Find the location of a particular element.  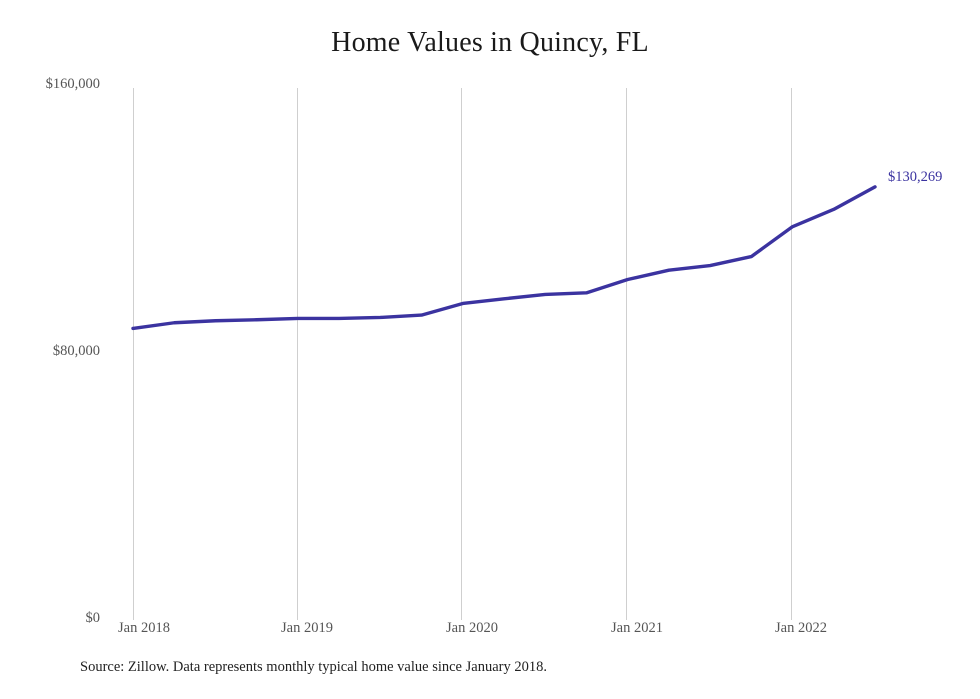

gridline-jan-2022 is located at coordinates (791, 354).